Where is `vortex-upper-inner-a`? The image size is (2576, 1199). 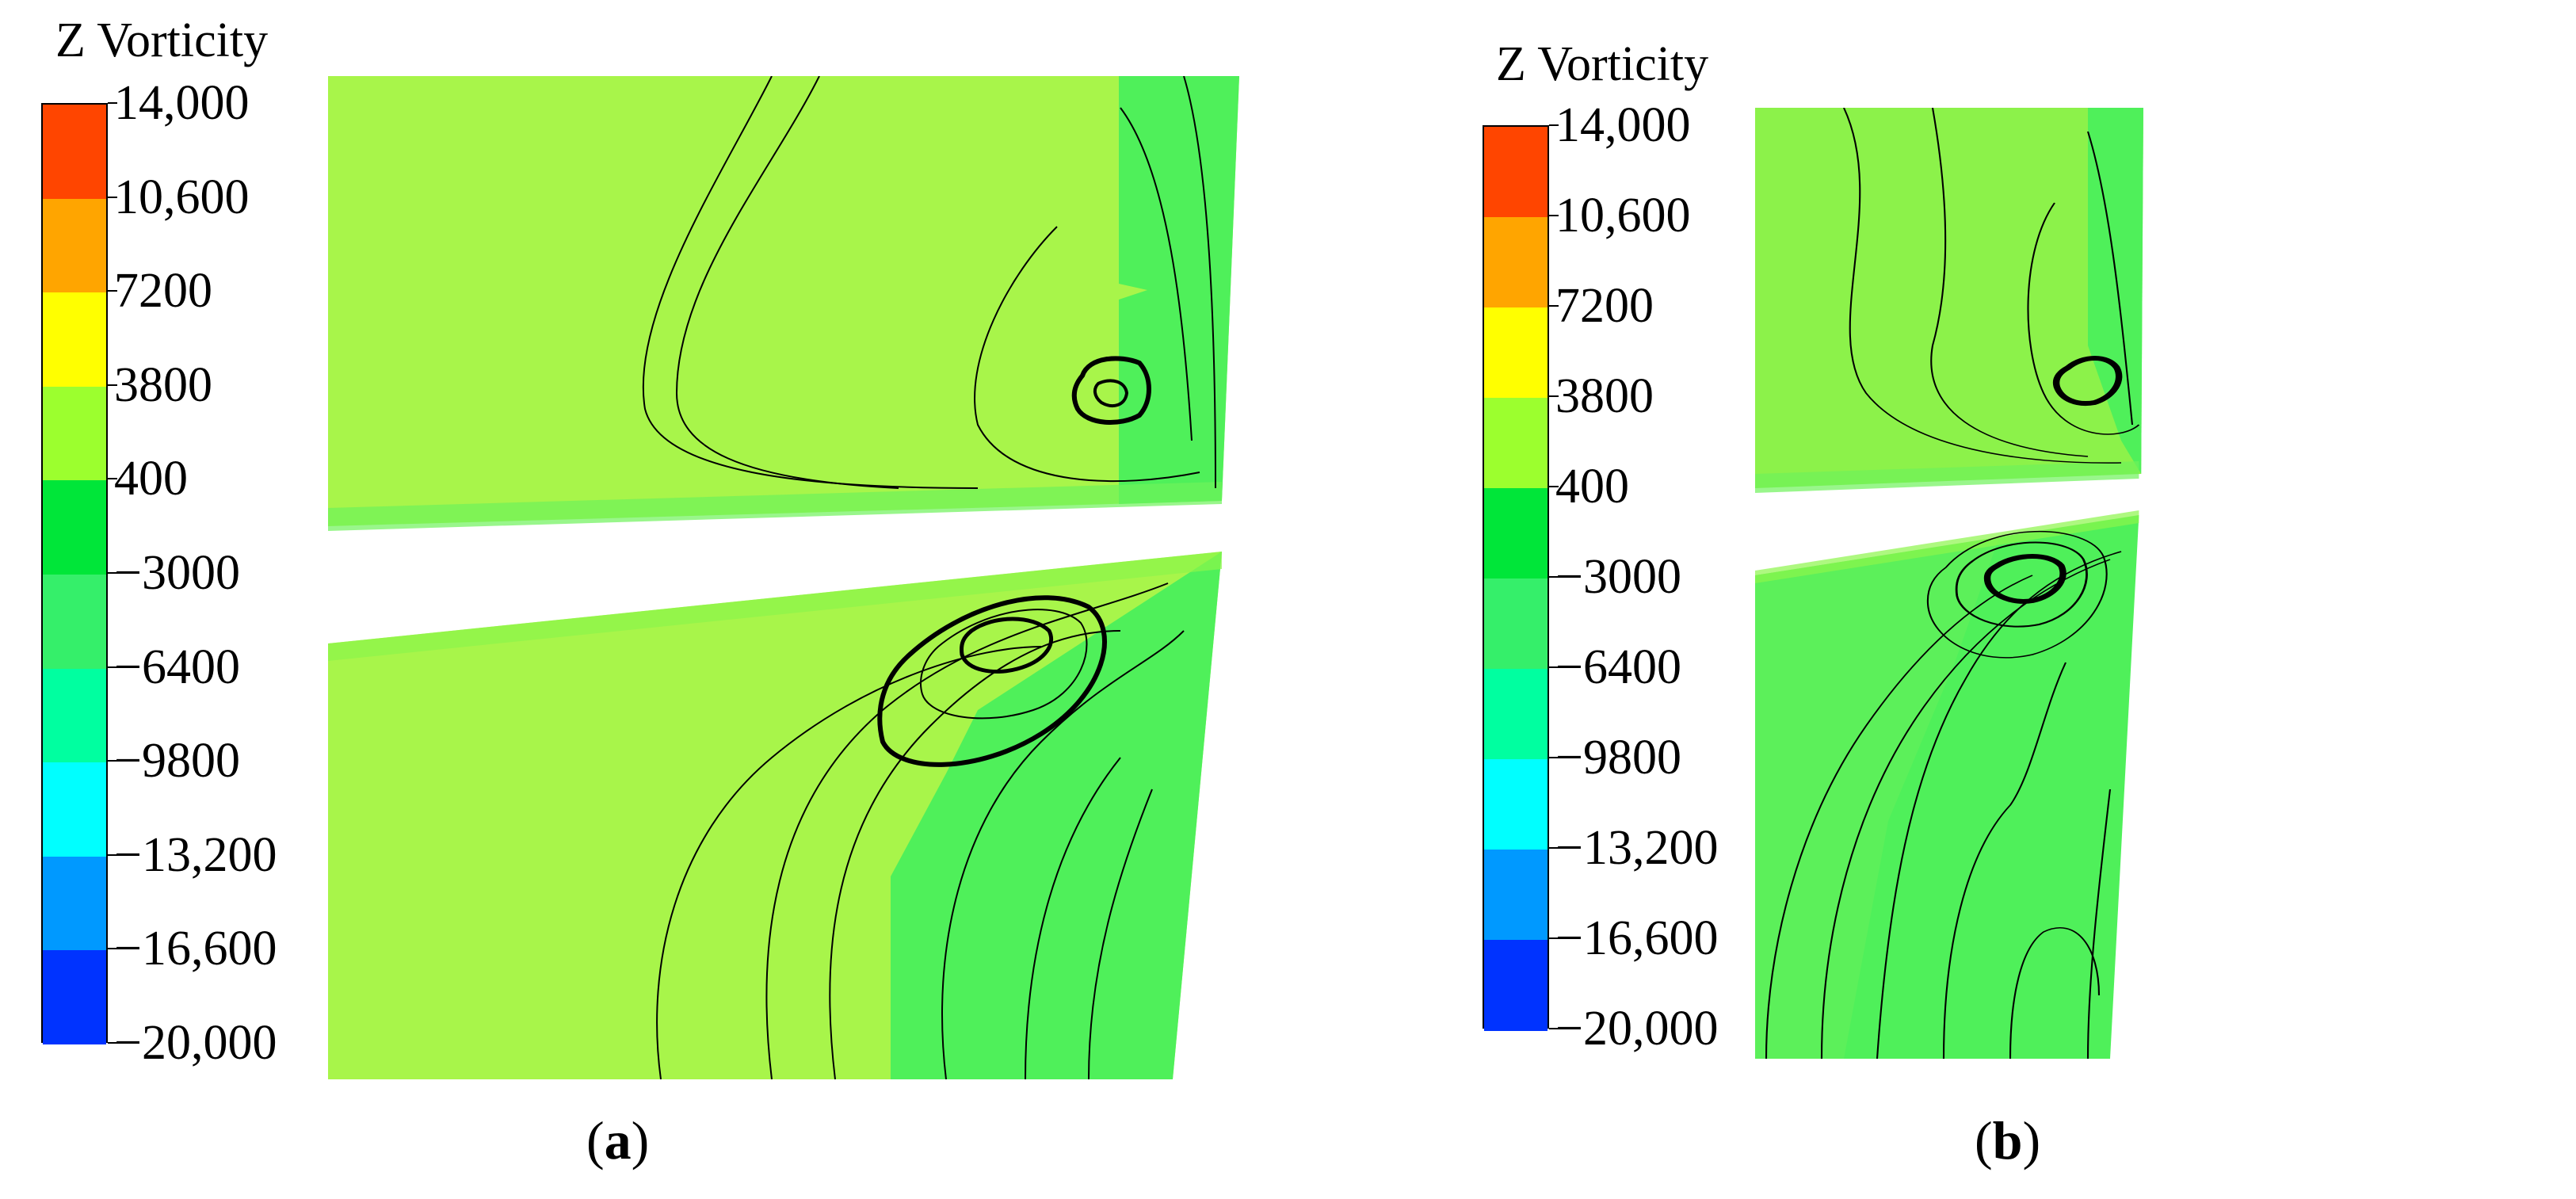 vortex-upper-inner-a is located at coordinates (1111, 393).